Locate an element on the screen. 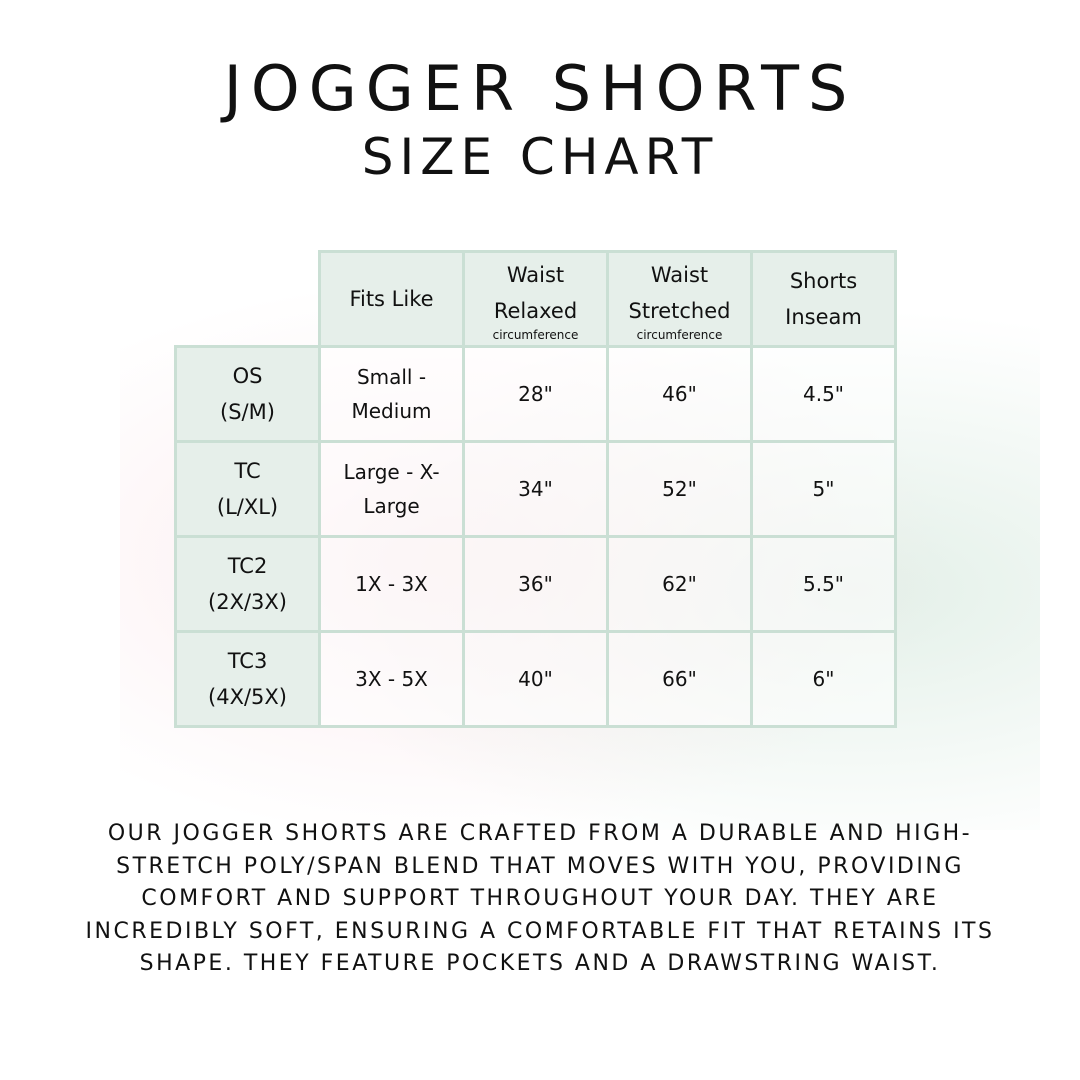  waist-relaxed-cell: 36" is located at coordinates (535, 584).